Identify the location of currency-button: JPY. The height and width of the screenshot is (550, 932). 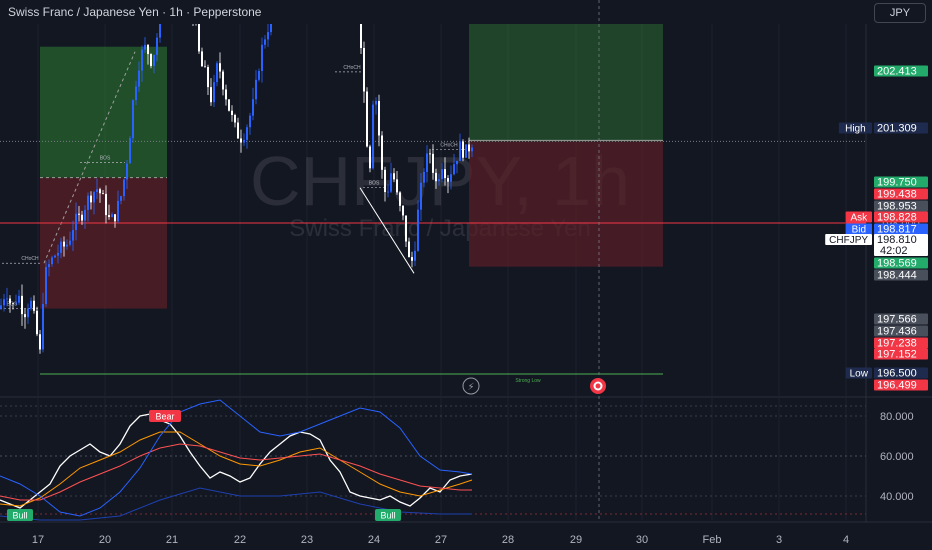
(900, 13).